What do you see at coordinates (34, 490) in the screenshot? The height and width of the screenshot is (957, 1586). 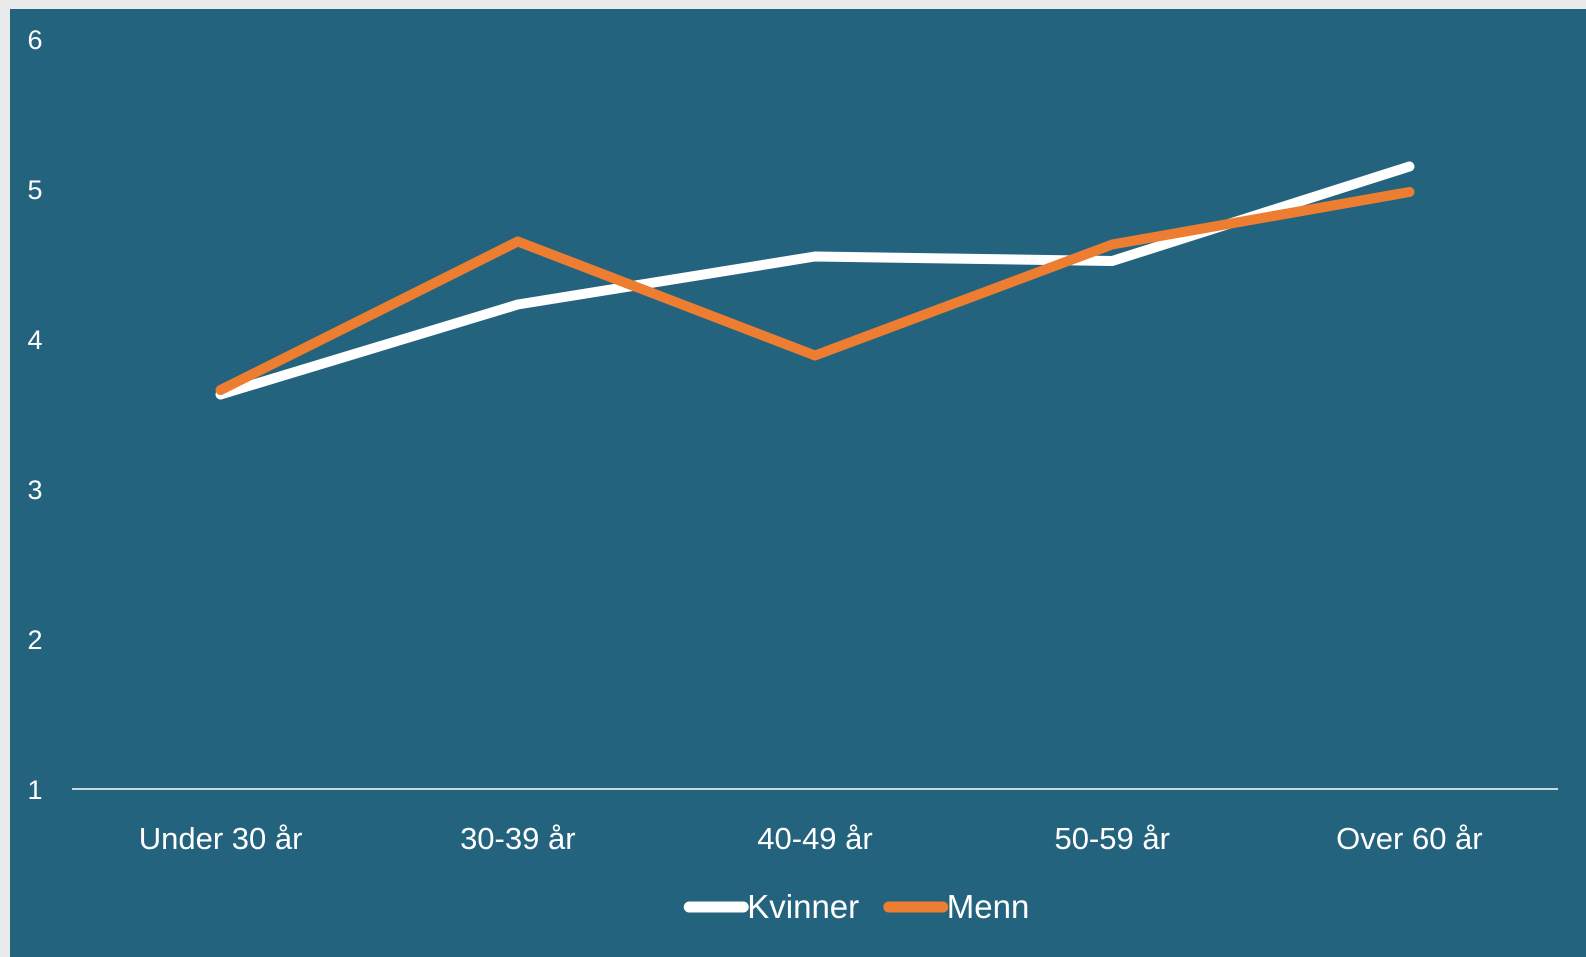 I see `y-tick-label: 3` at bounding box center [34, 490].